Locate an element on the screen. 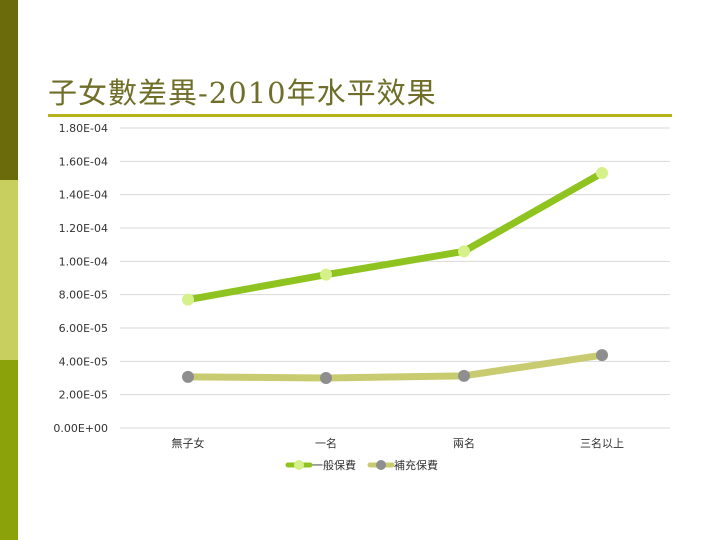  x-category-label: 一名 is located at coordinates (326, 443).